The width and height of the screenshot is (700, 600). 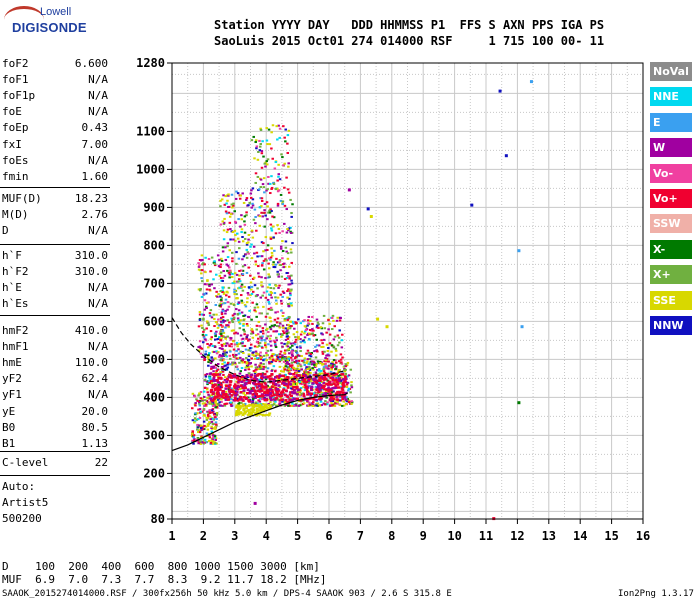 What do you see at coordinates (154, 283) in the screenshot?
I see `y-tick-label: 700` at bounding box center [154, 283].